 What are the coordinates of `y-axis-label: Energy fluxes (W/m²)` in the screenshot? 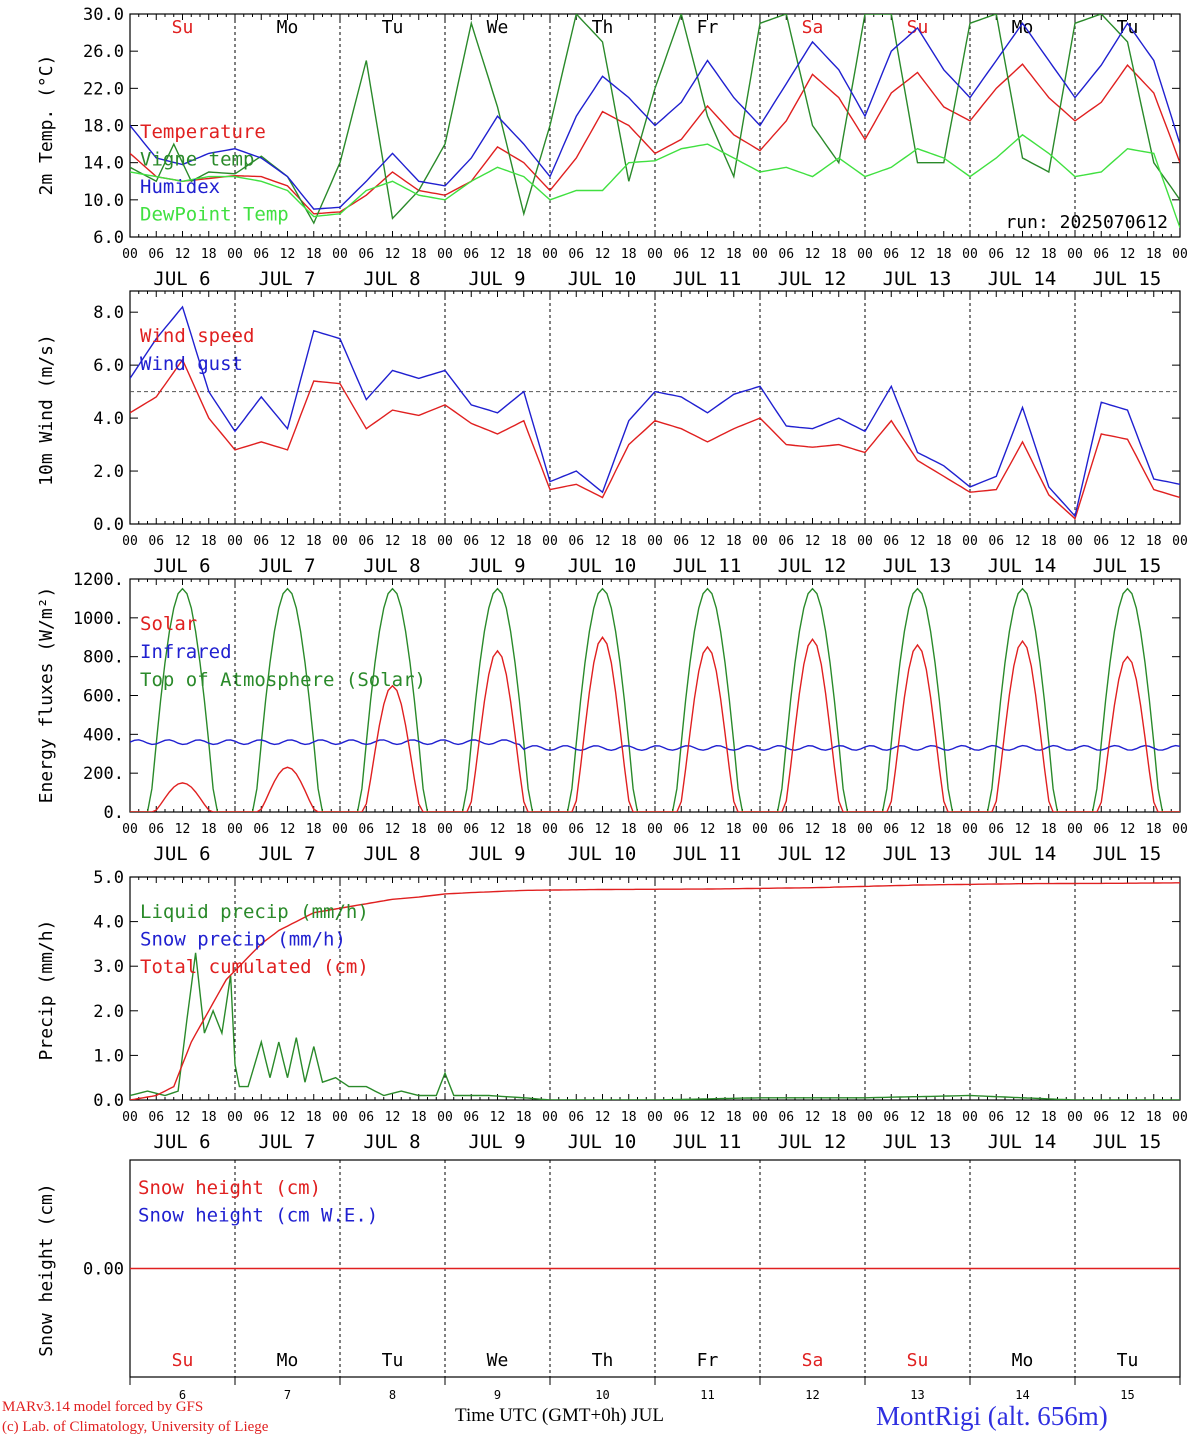 It's located at (46, 695).